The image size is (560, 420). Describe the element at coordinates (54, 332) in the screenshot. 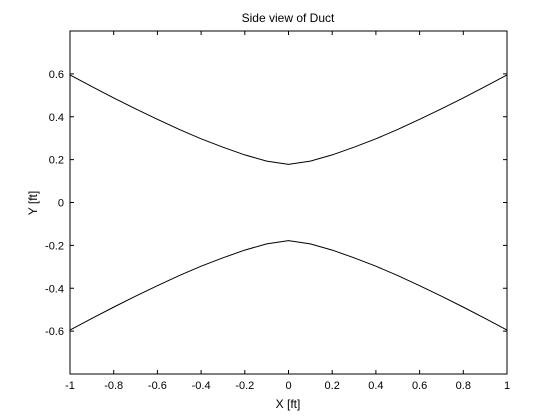

I see `y-tick-label: -0.6` at that location.